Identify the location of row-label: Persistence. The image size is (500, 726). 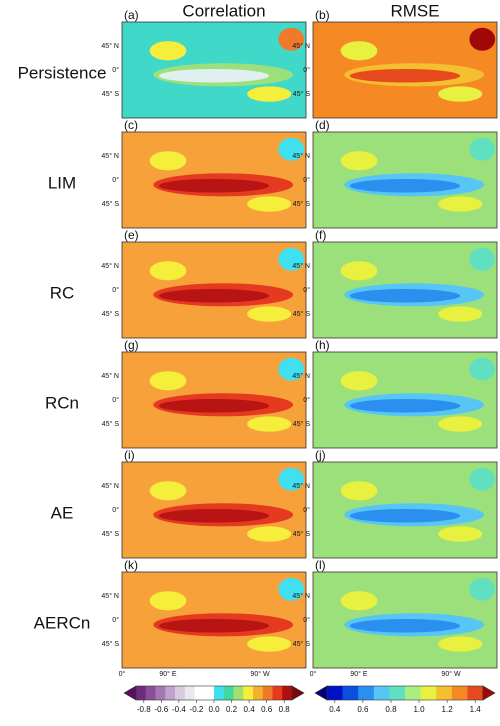
(62, 72).